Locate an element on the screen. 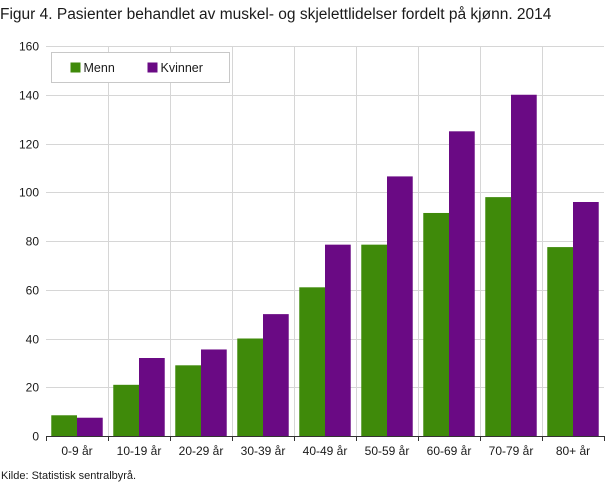  x-tick-label: 60-69 år is located at coordinates (449, 451).